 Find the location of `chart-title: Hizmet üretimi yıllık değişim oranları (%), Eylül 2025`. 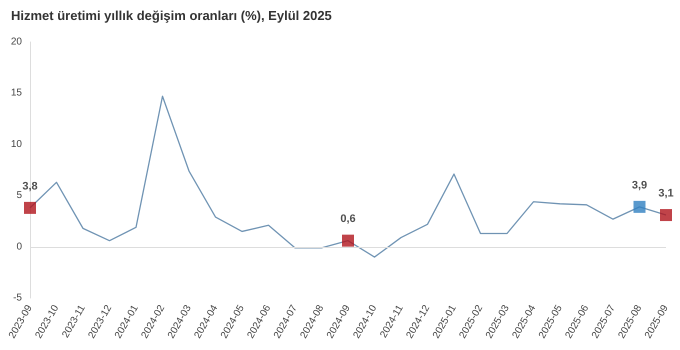

chart-title: Hizmet üretimi yıllık değişim oranları (%), Eylül 2025 is located at coordinates (171, 15).